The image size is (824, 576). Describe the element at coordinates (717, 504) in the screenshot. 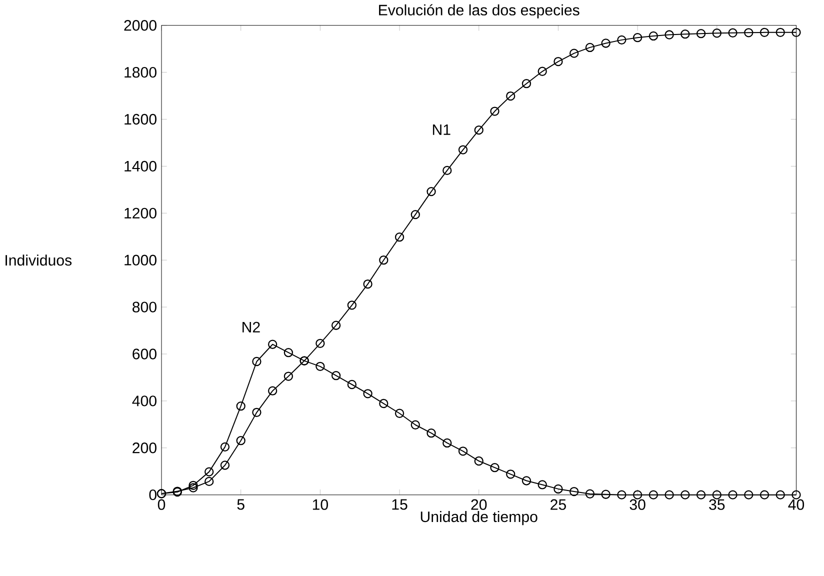

I see `x-tick-label: 35` at that location.